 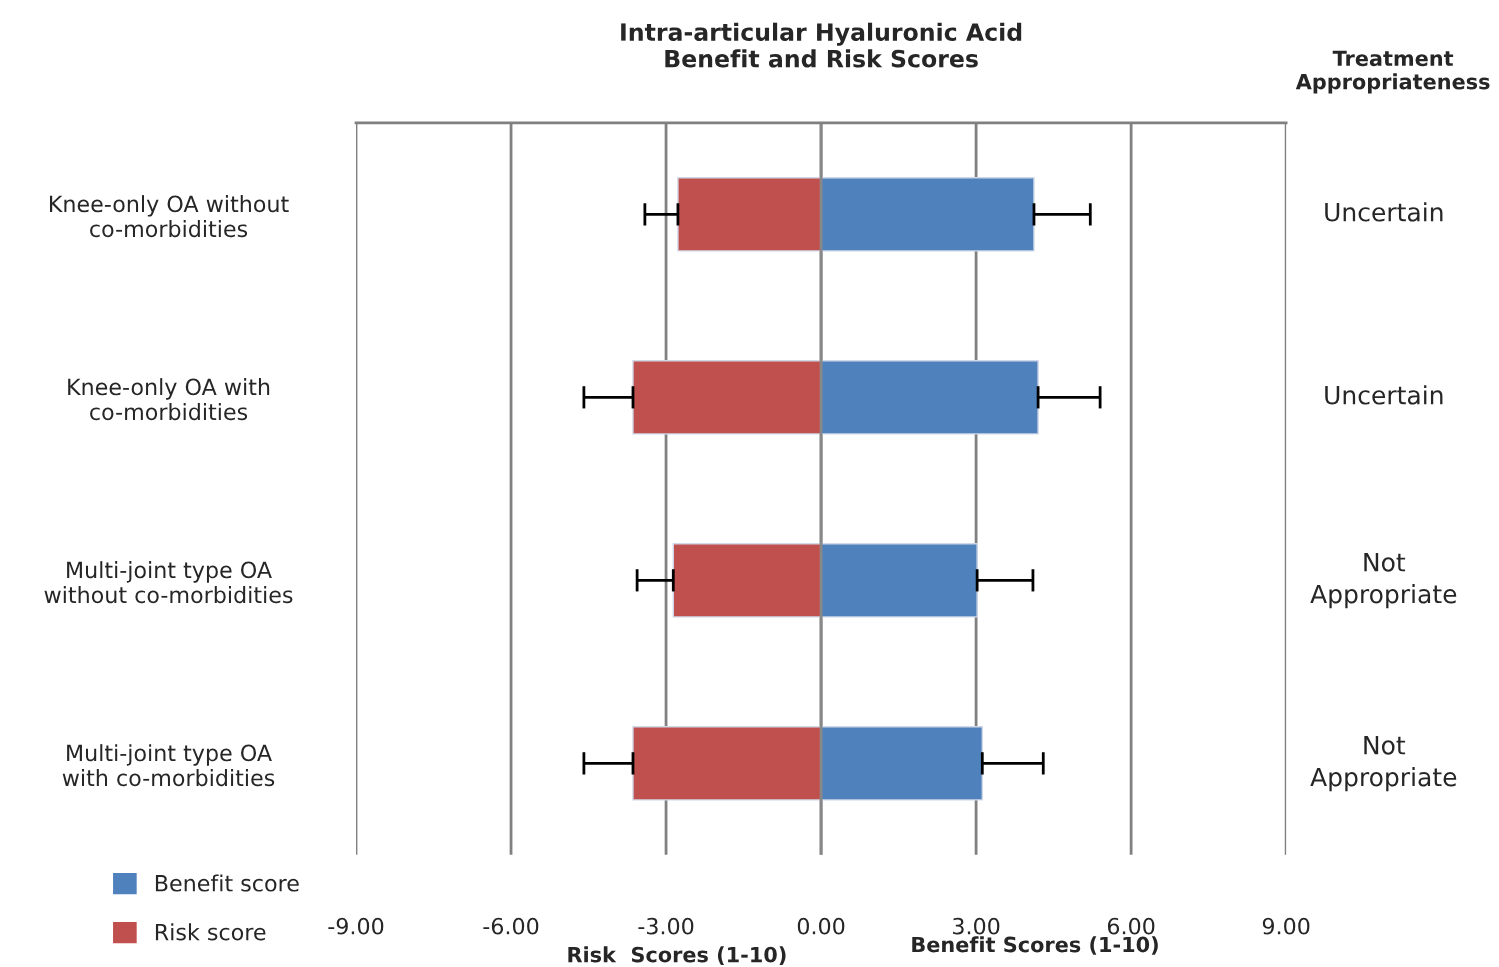 I want to click on x-tick-label: -9.00, so click(x=356, y=926).